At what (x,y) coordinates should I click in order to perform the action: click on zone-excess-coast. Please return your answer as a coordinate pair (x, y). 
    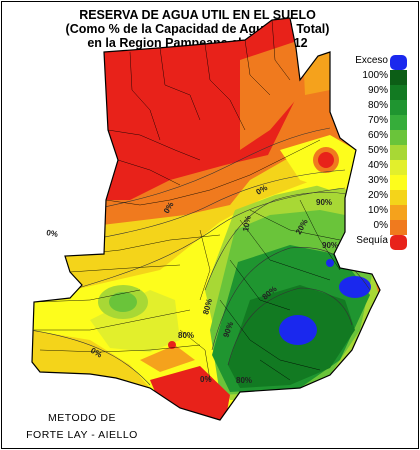
    Looking at the image, I should click on (355, 287).